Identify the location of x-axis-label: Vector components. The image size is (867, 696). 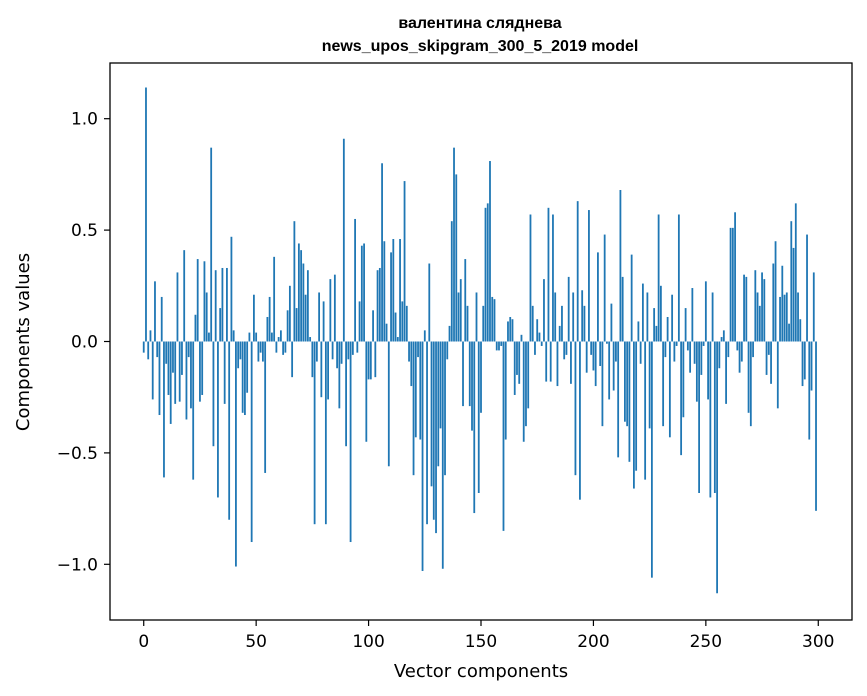
(481, 671).